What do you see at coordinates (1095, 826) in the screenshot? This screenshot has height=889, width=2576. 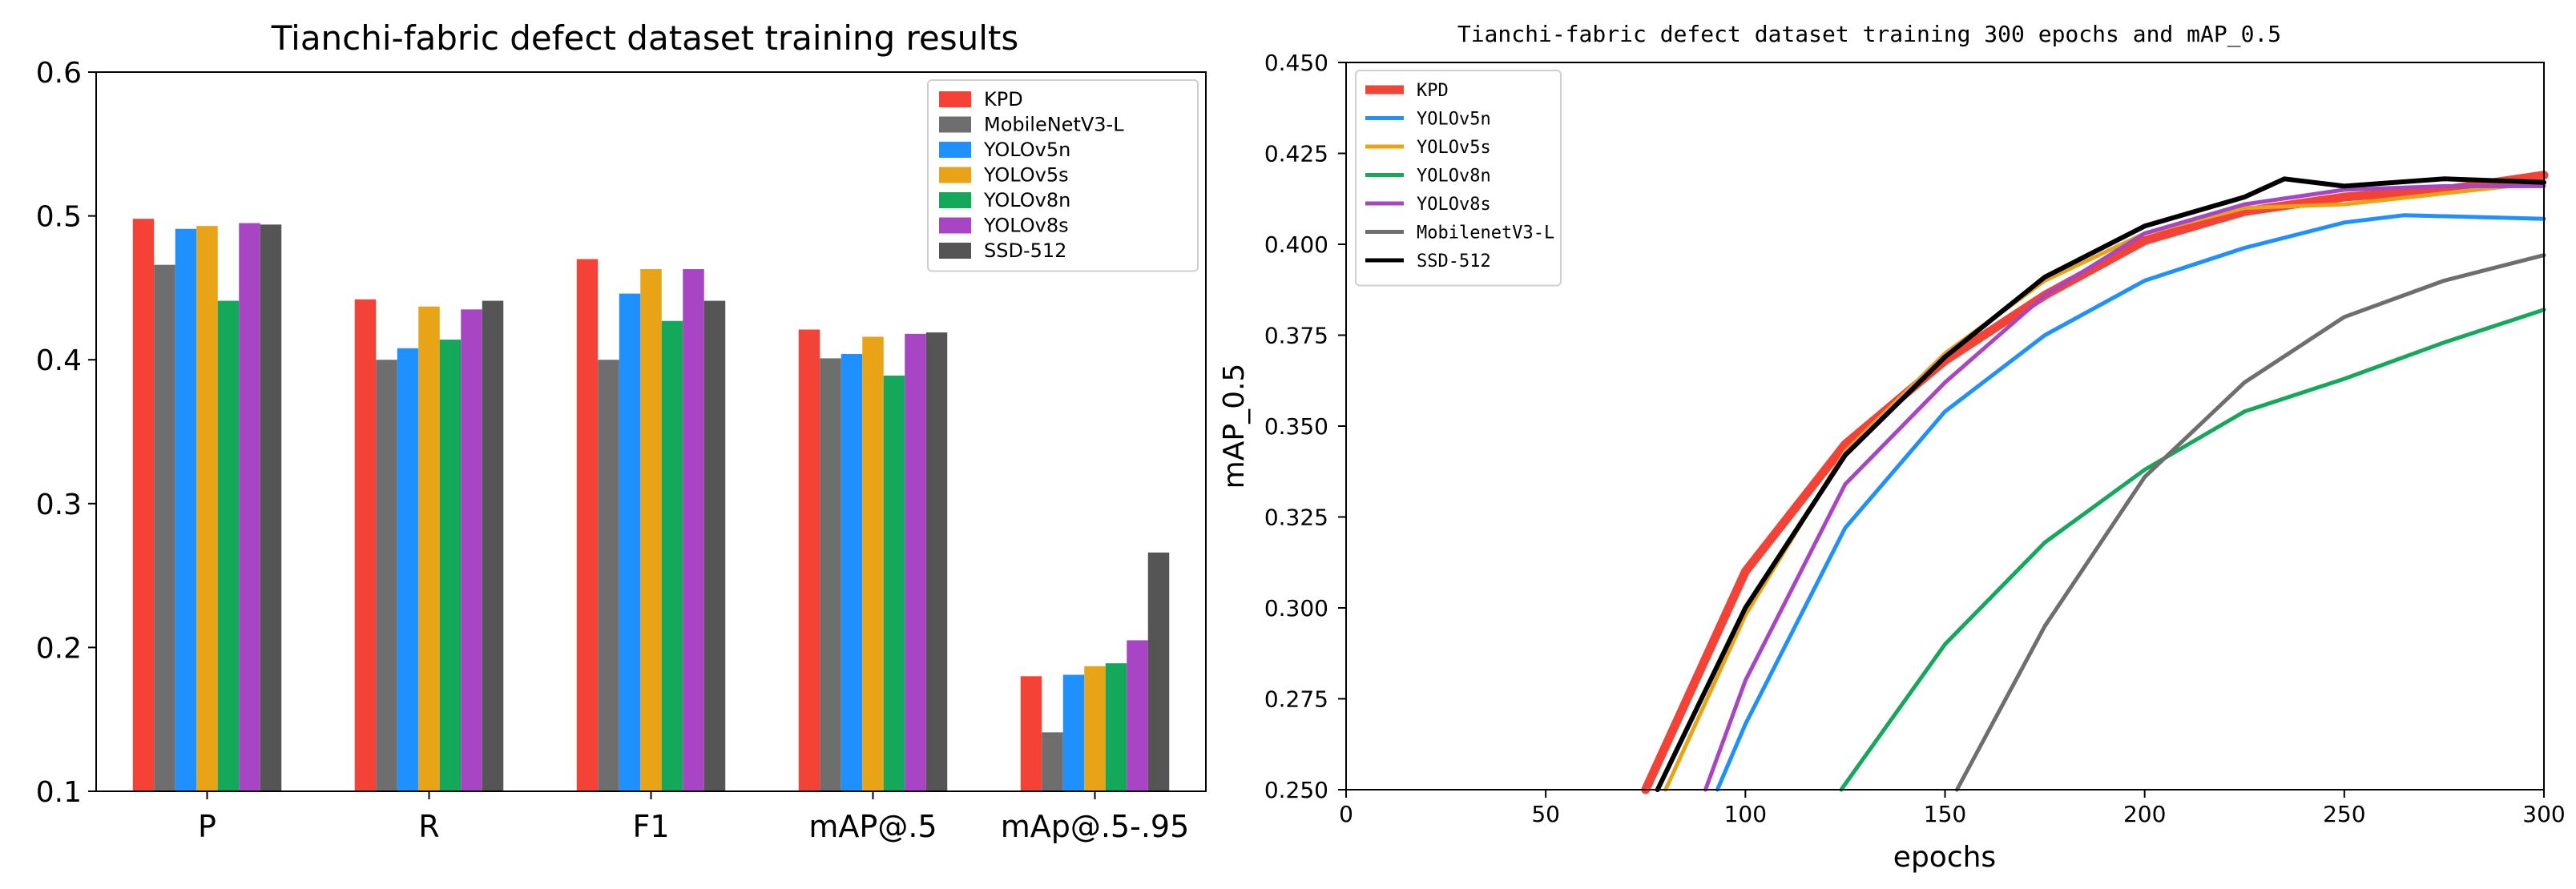 I see `bar-x-tick-label: mAp@.5-.95` at bounding box center [1095, 826].